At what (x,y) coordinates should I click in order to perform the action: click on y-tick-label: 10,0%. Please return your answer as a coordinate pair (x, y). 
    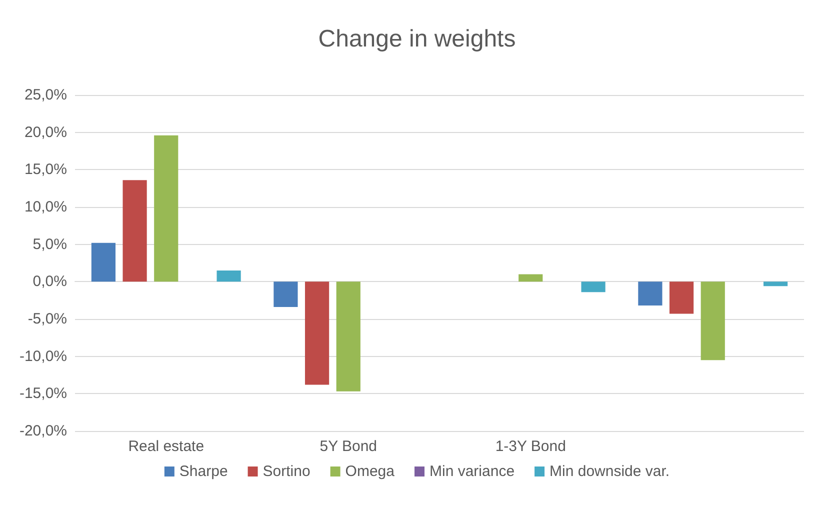
    Looking at the image, I should click on (45, 207).